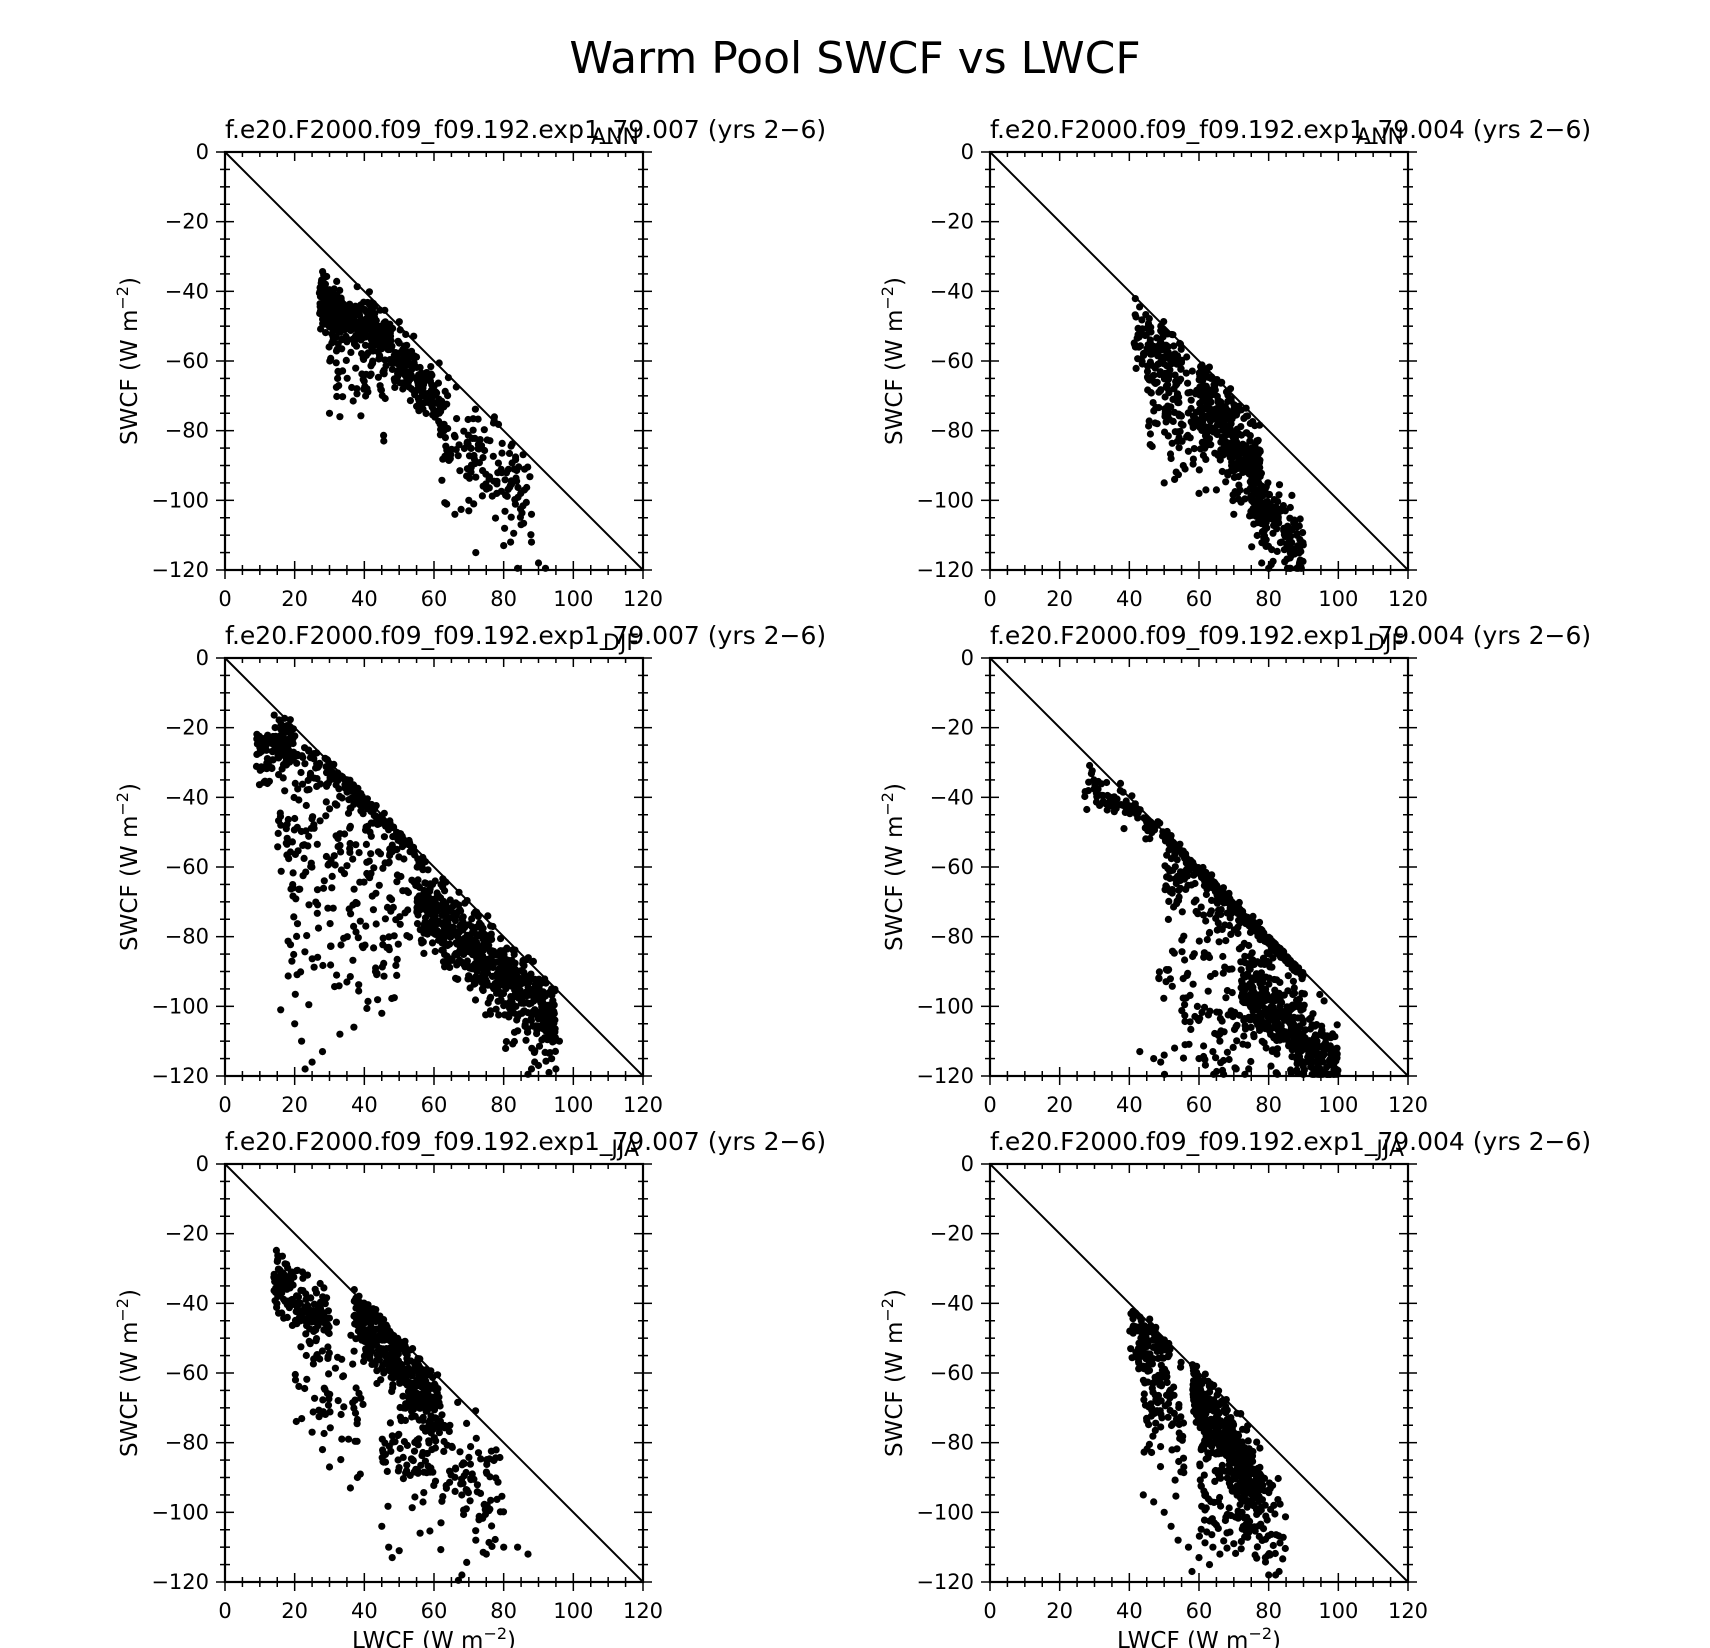 The image size is (1710, 1648). I want to click on x-tick-label: 20, so click(294, 1611).